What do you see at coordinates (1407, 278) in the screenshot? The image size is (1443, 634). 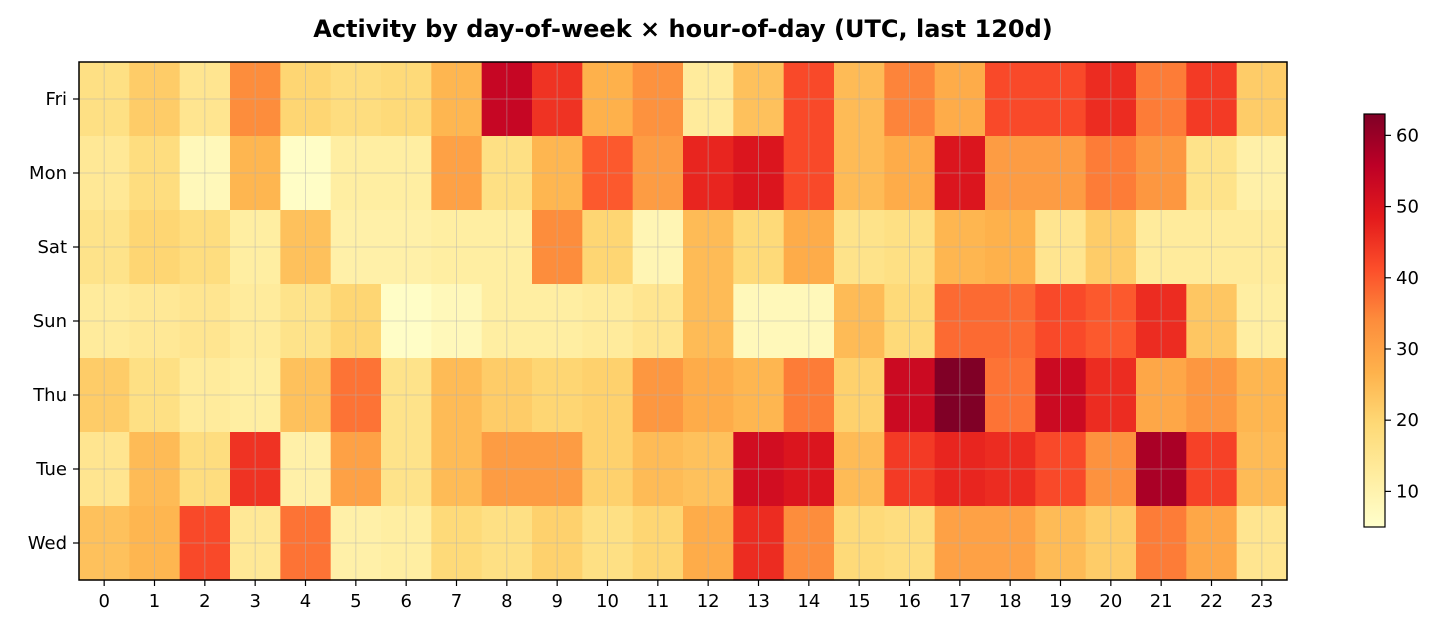 I see `colorbar-tick-label: 40` at bounding box center [1407, 278].